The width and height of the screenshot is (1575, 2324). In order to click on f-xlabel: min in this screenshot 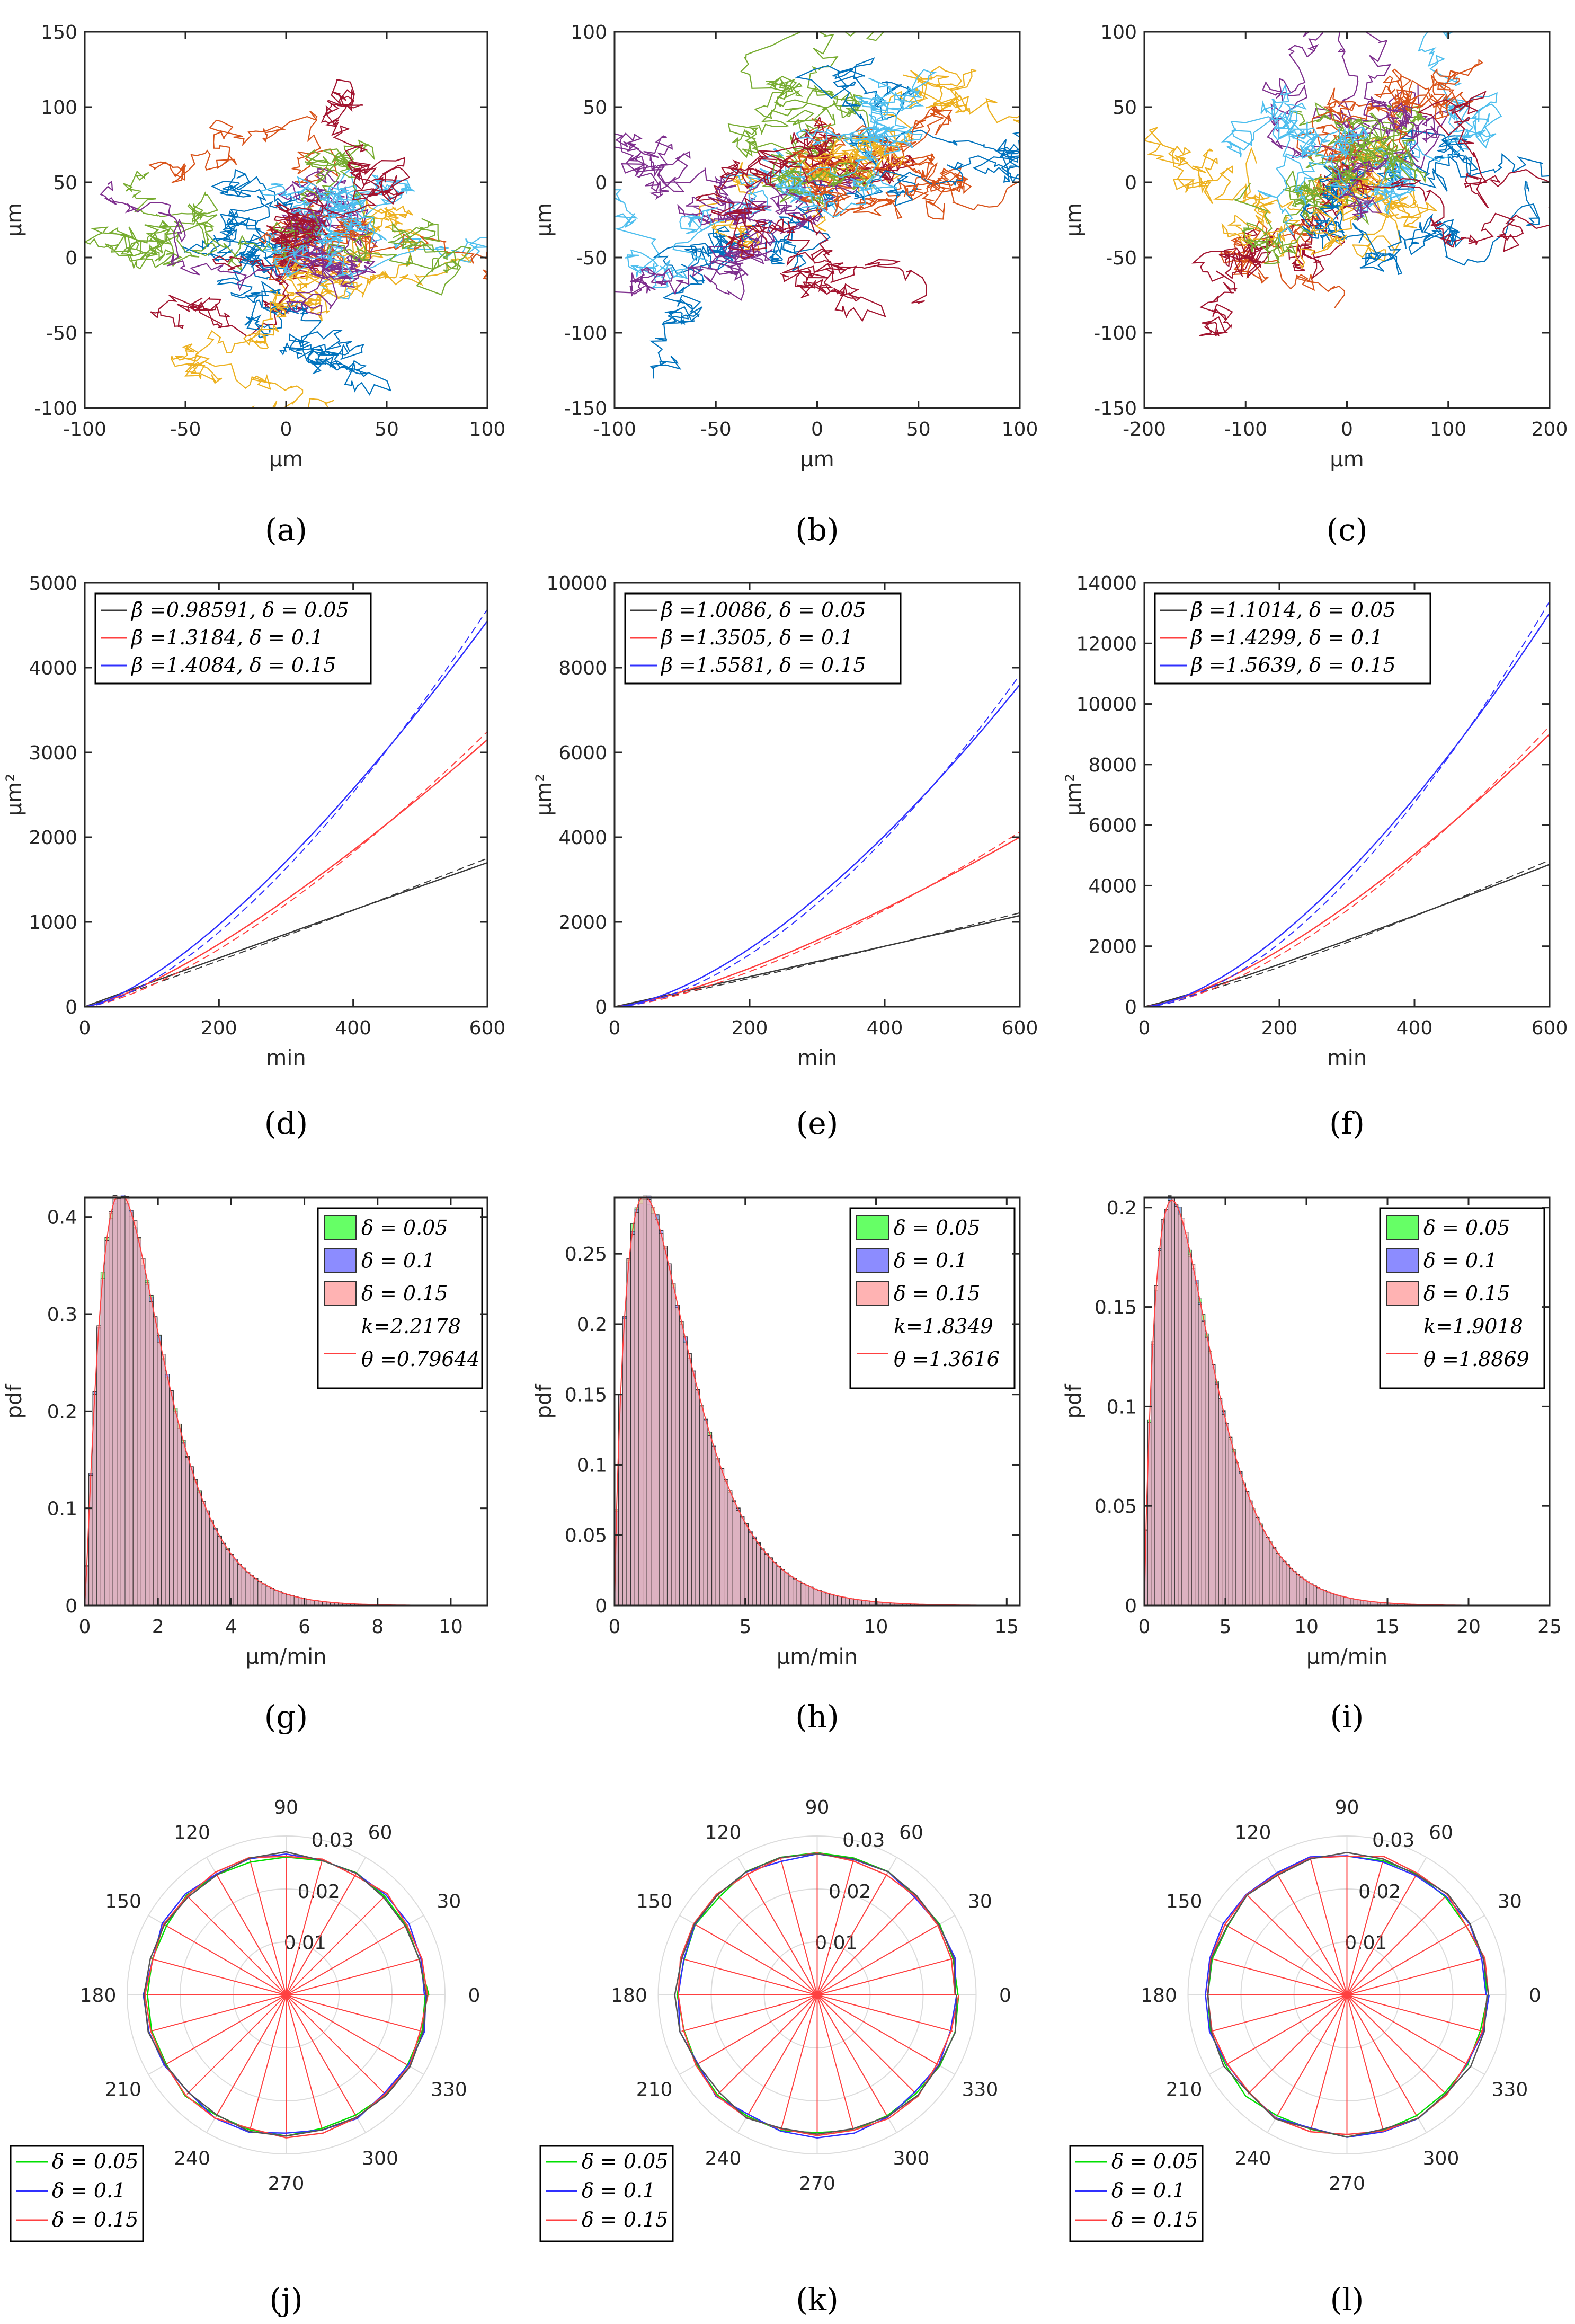, I will do `click(1347, 1058)`.